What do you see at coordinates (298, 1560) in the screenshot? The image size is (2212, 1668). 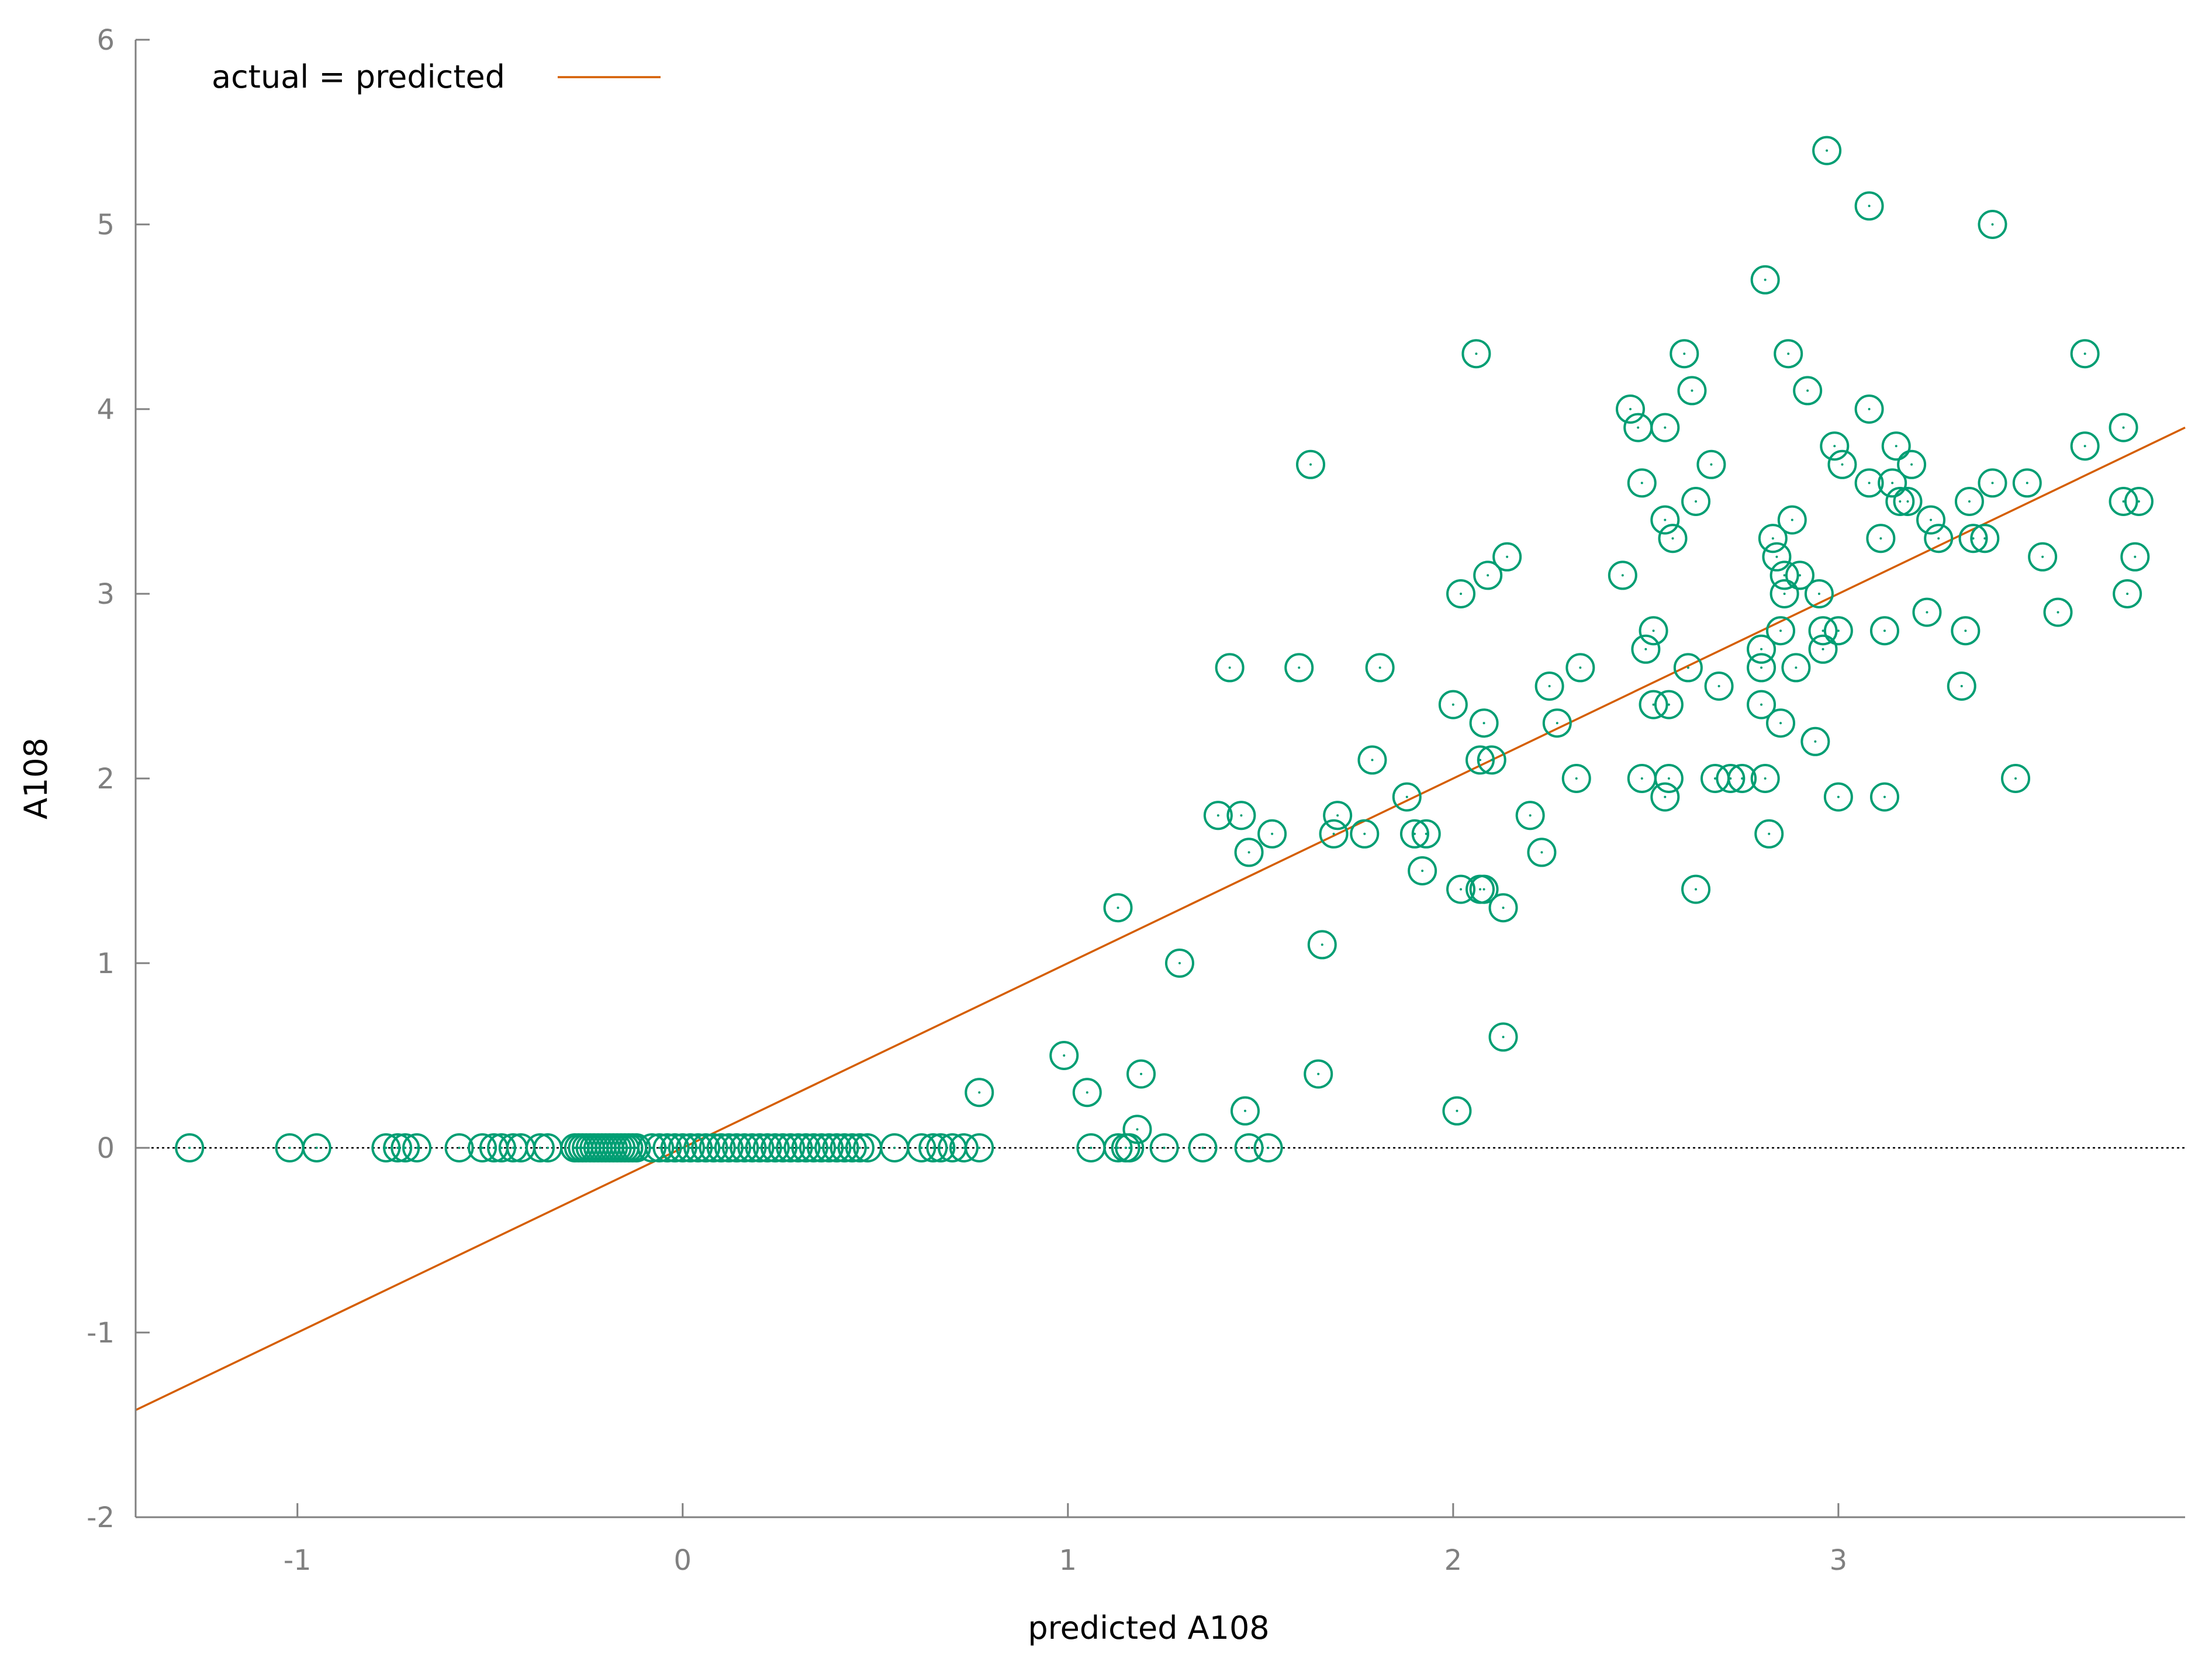 I see `x-tick-label-0: -1` at bounding box center [298, 1560].